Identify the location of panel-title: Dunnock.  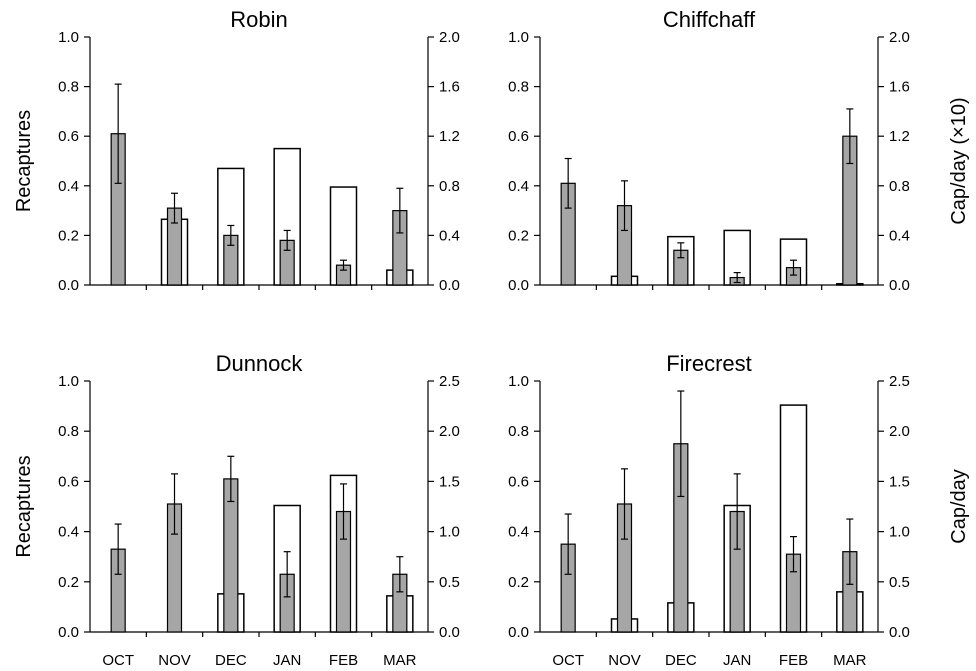
(260, 363).